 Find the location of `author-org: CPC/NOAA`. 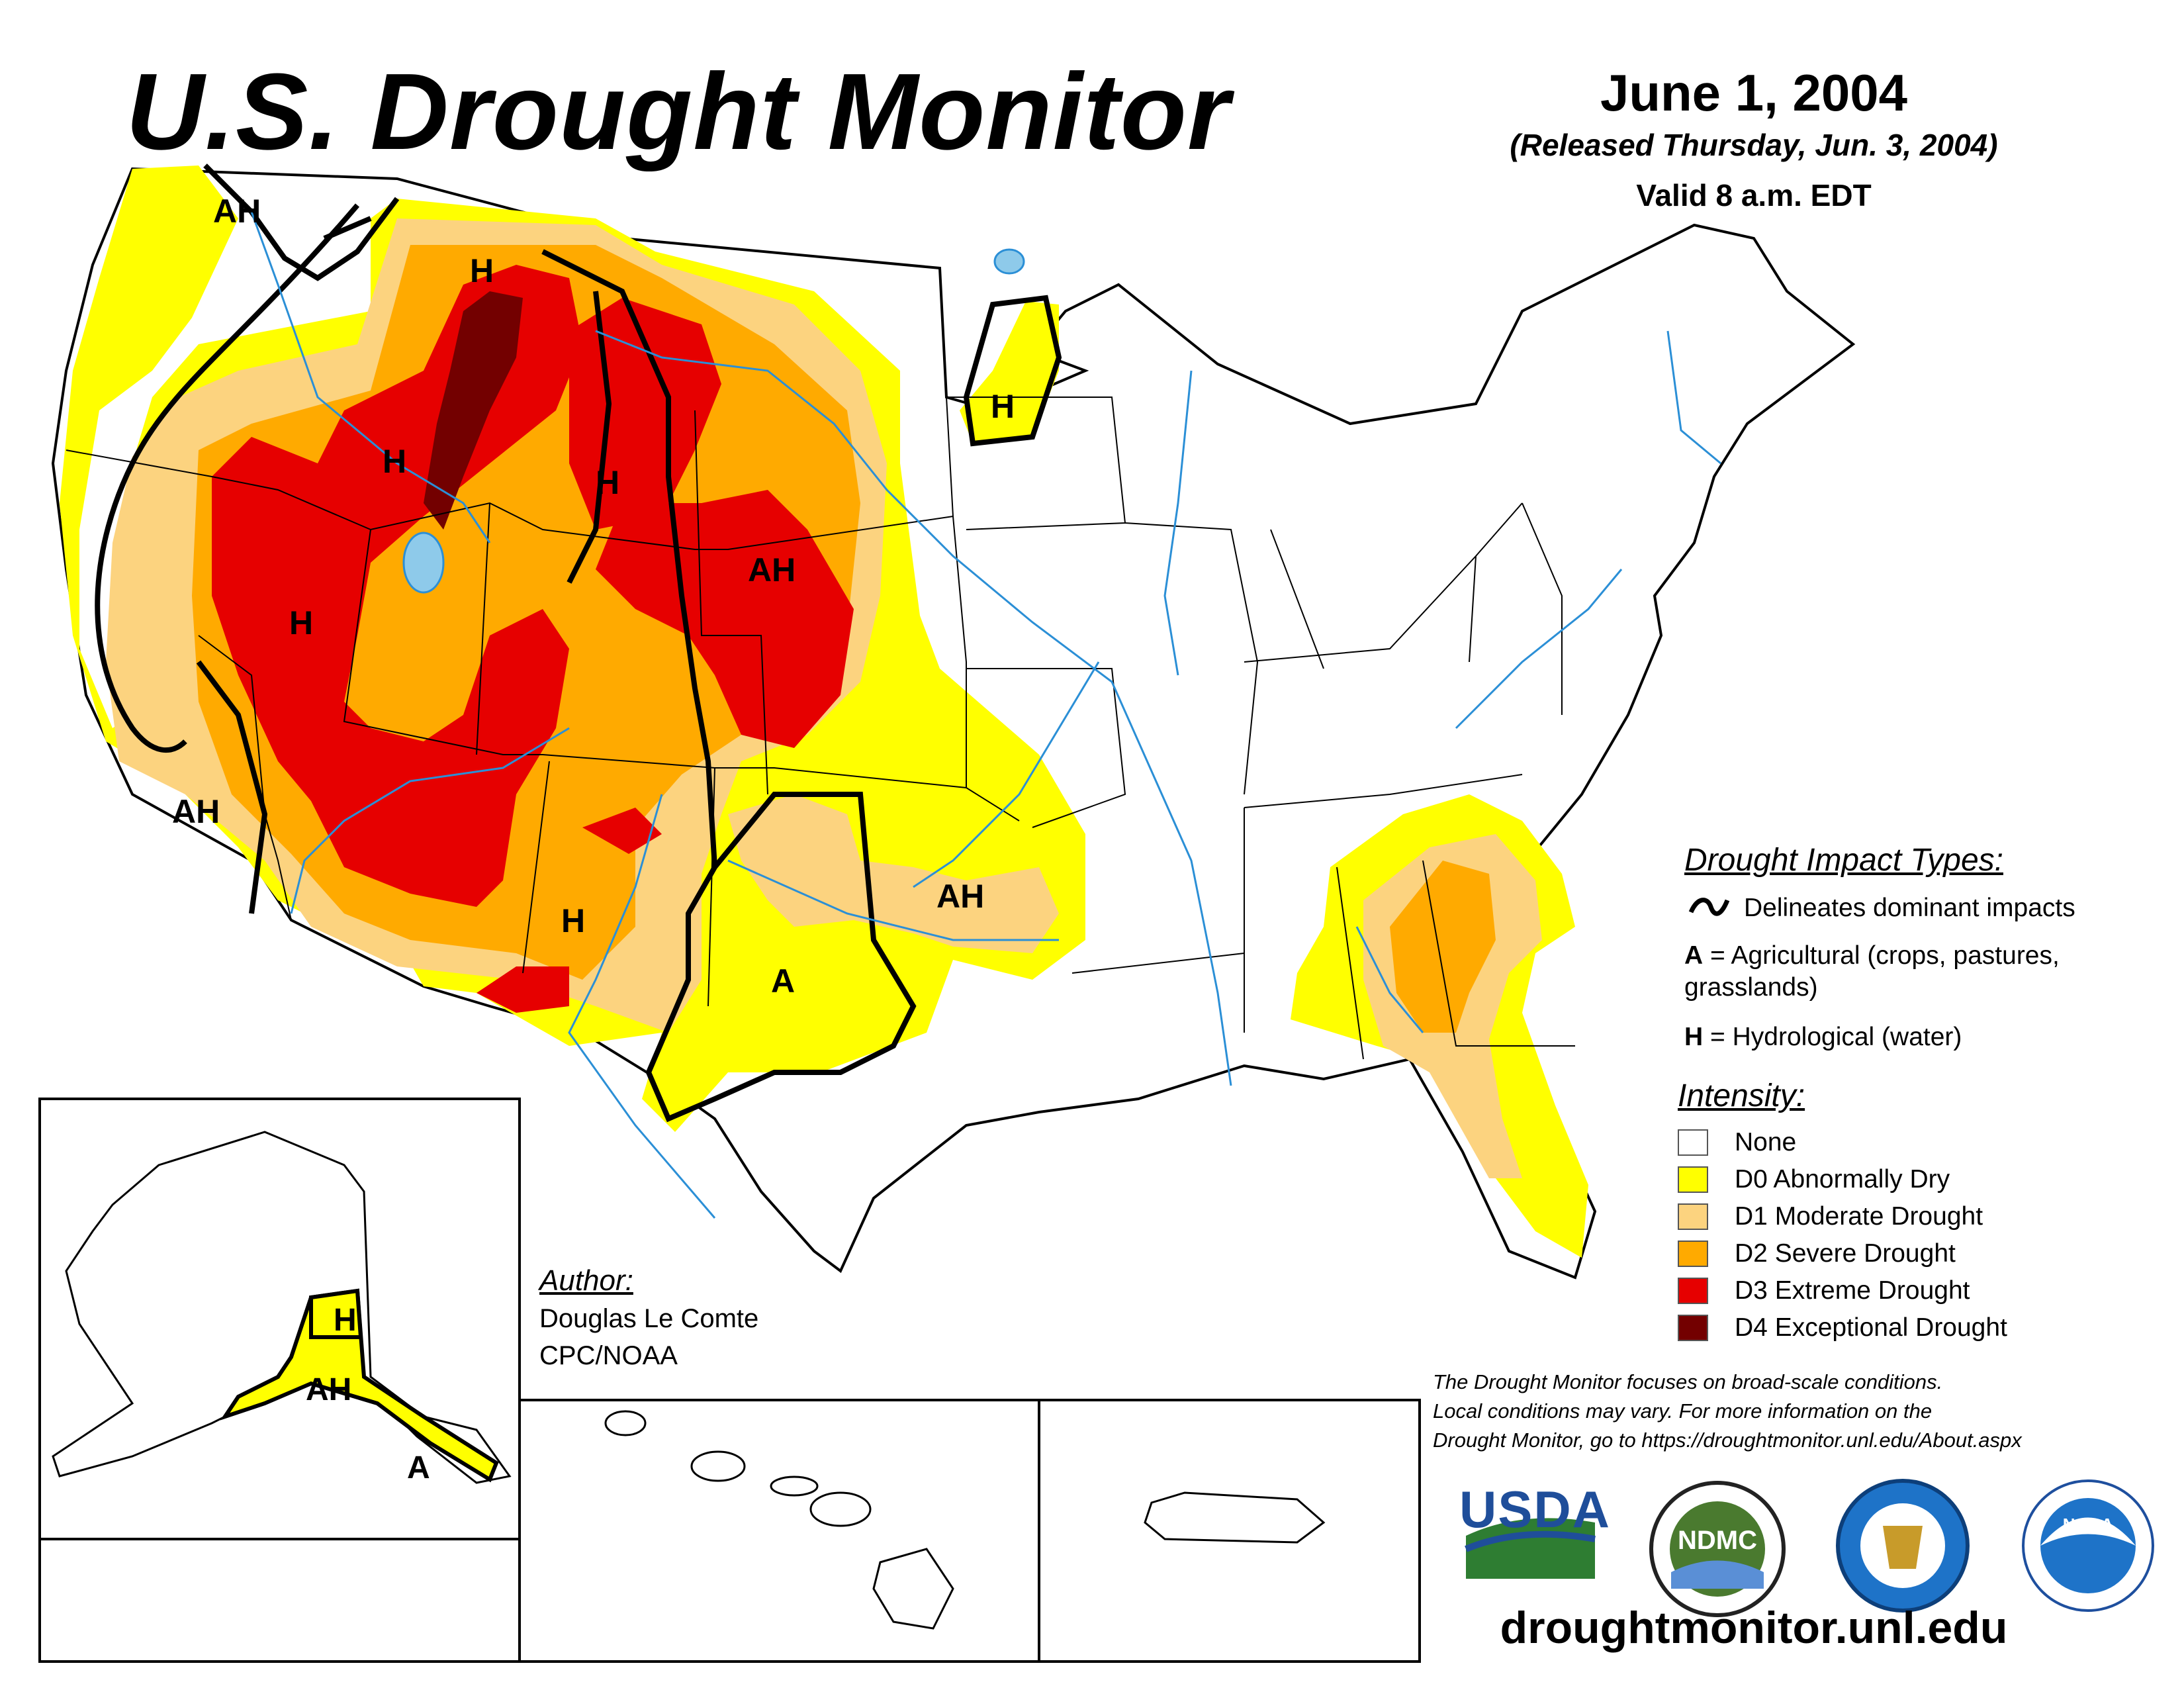

author-org: CPC/NOAA is located at coordinates (608, 1355).